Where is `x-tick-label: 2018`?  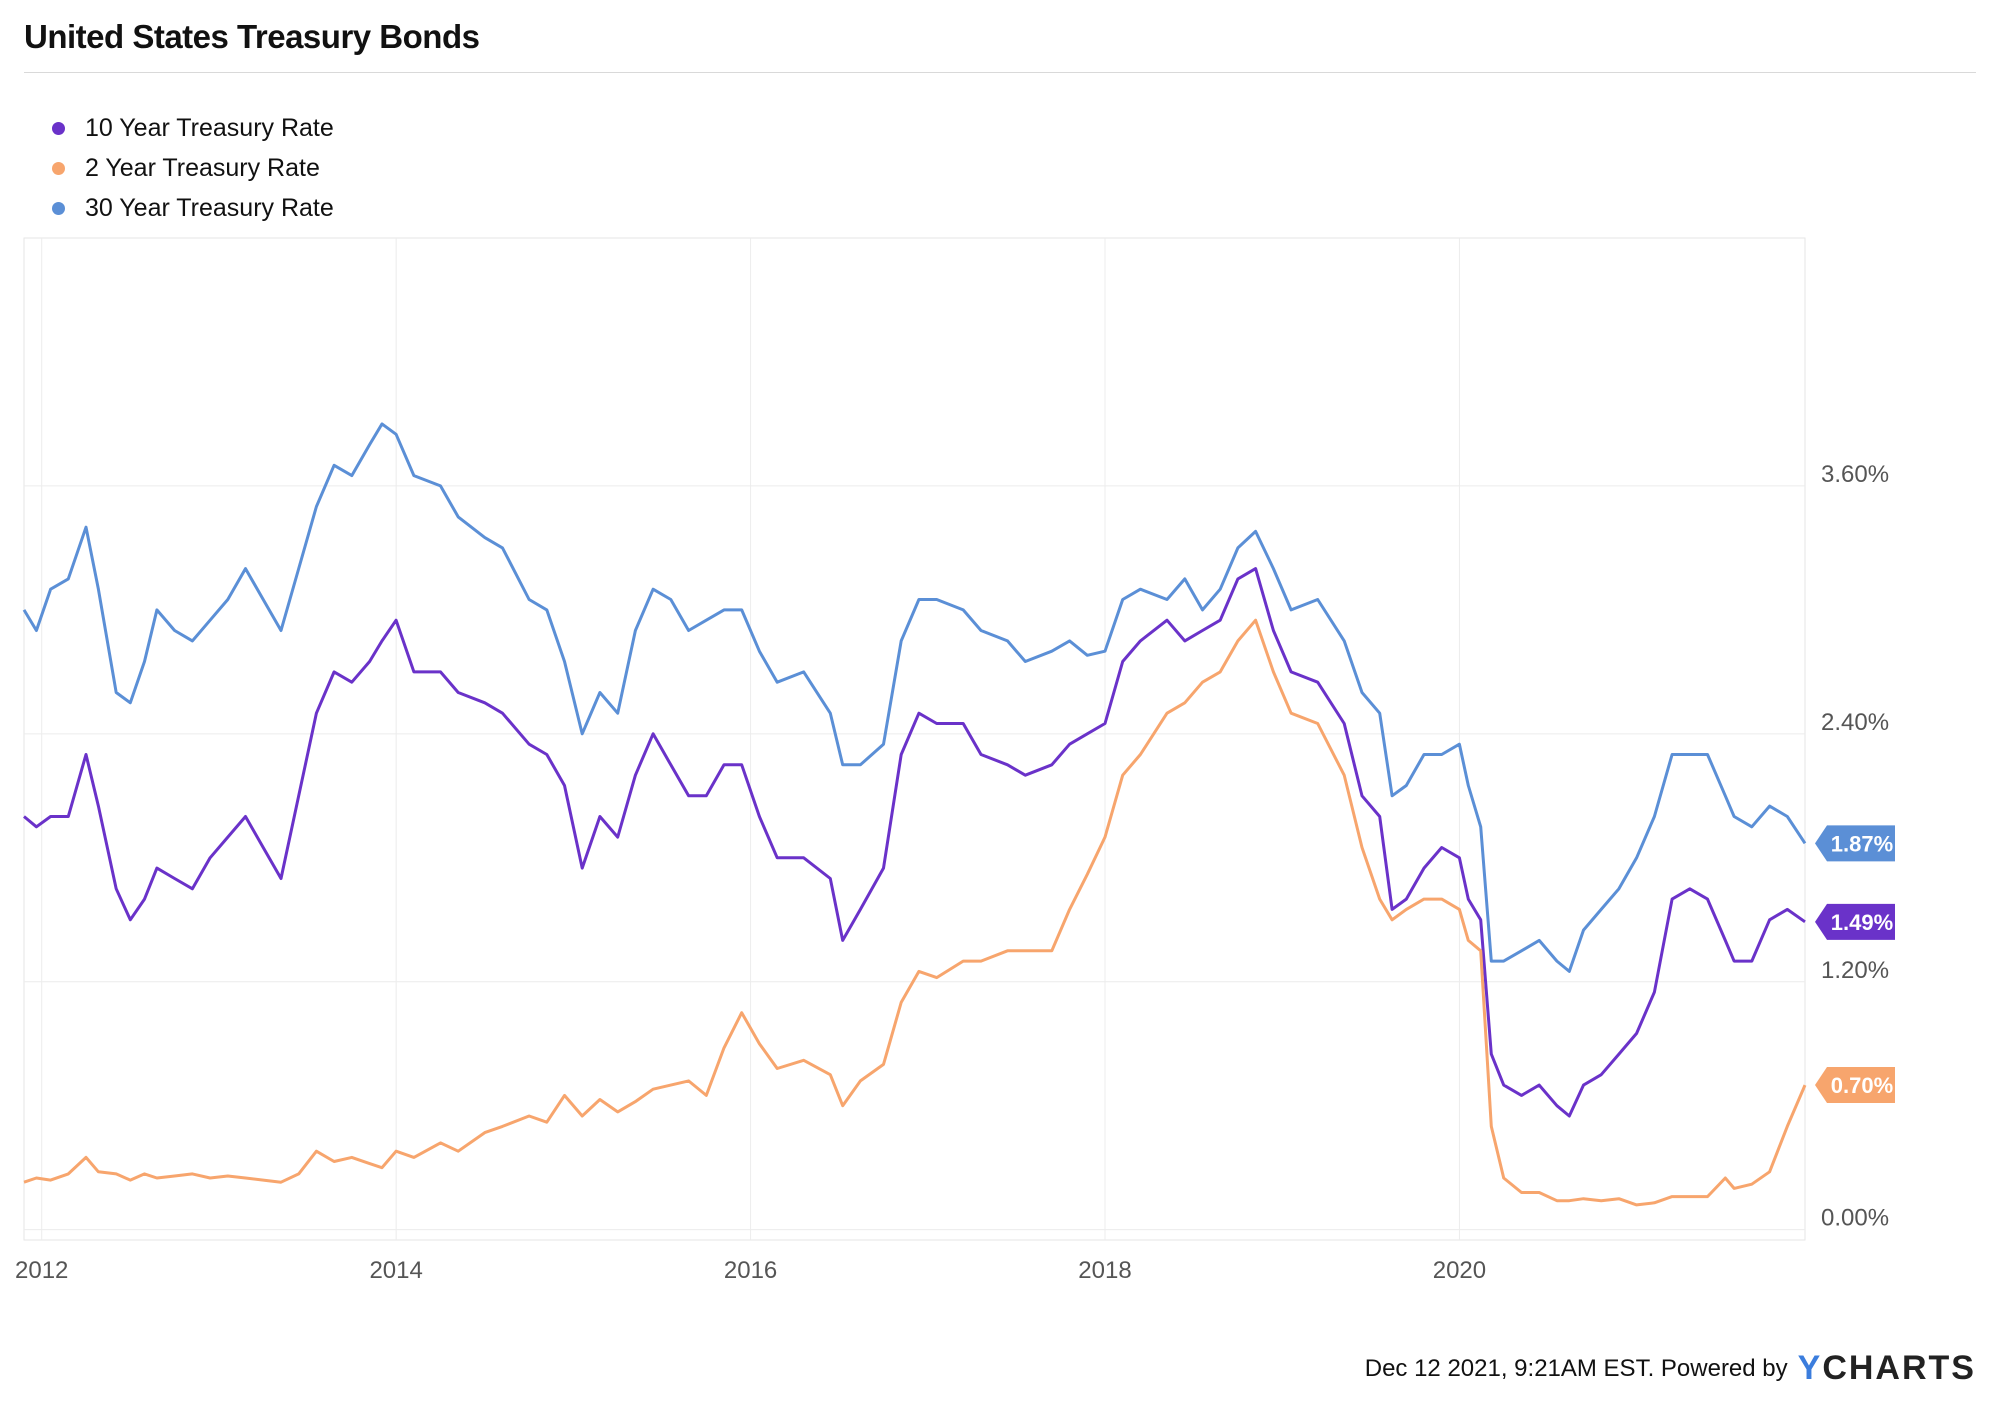
x-tick-label: 2018 is located at coordinates (1104, 1270).